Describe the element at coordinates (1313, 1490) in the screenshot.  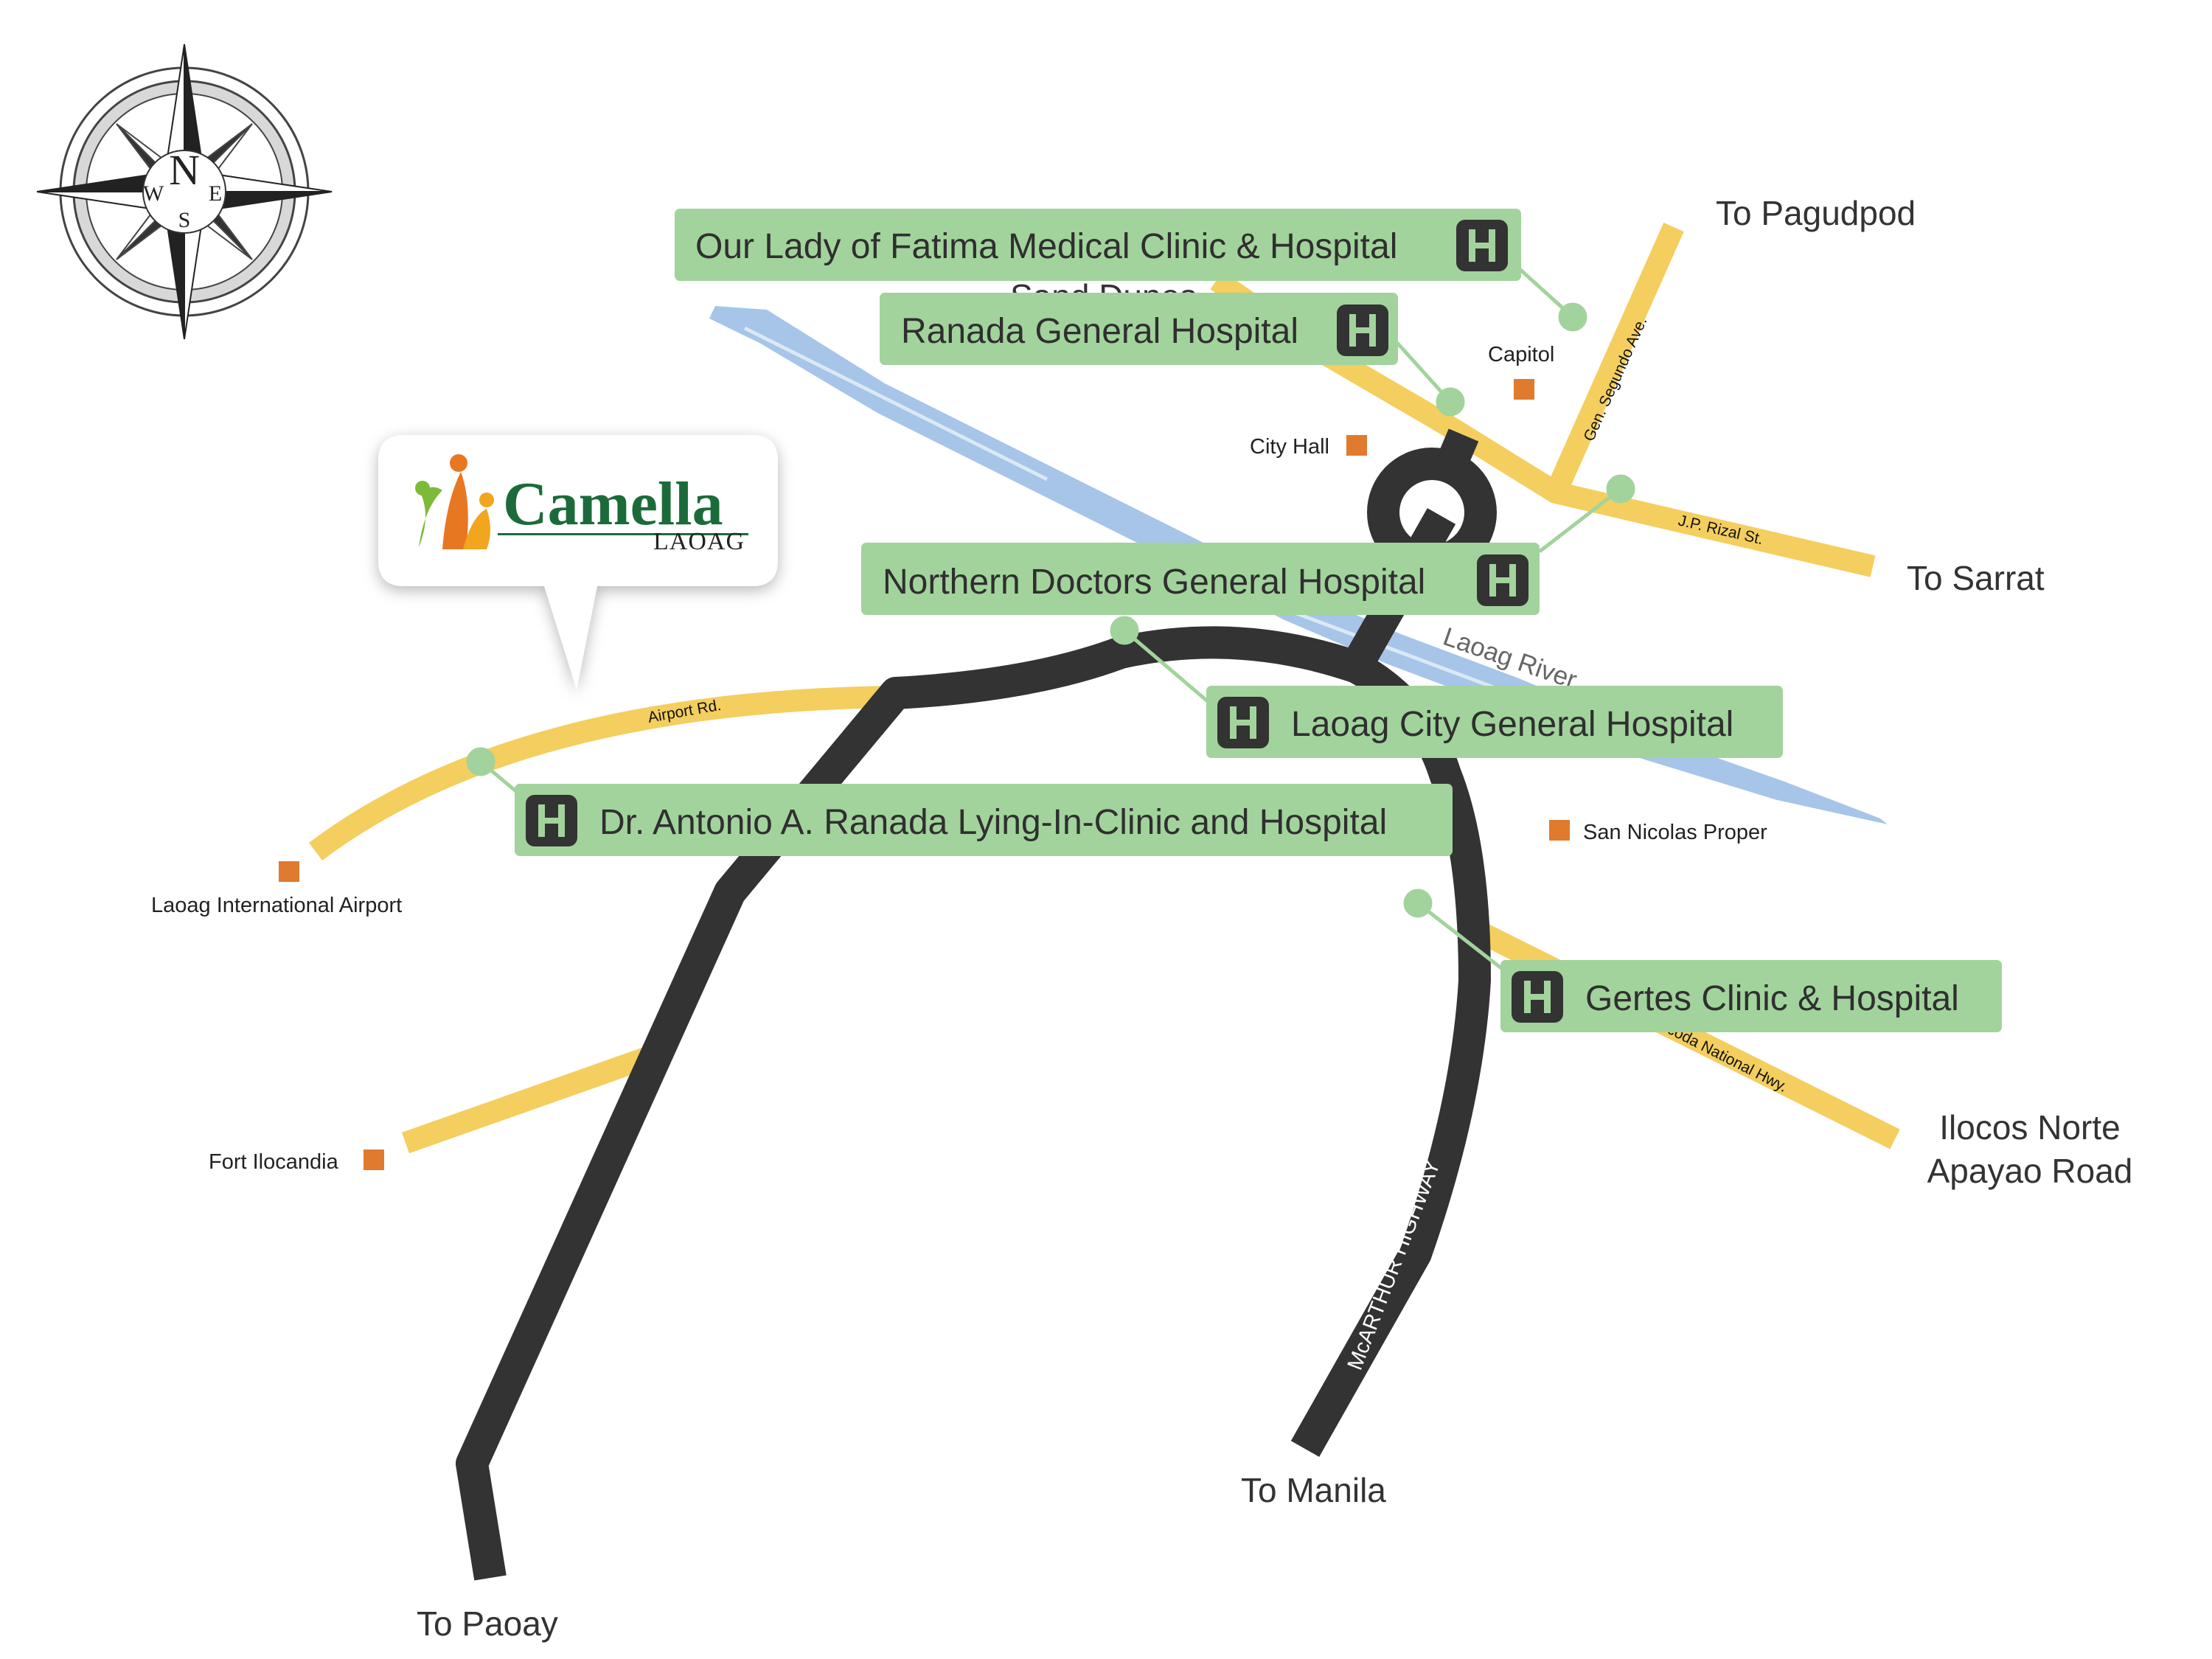
I see `destination-manila: To Manila` at that location.